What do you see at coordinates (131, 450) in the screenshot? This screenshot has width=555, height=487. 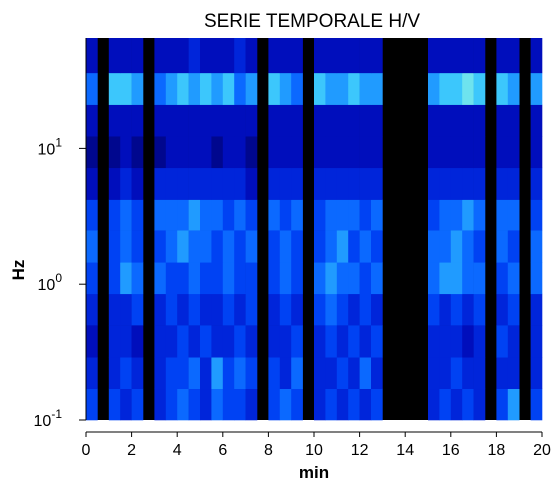 I see `x-tick-label: 2` at bounding box center [131, 450].